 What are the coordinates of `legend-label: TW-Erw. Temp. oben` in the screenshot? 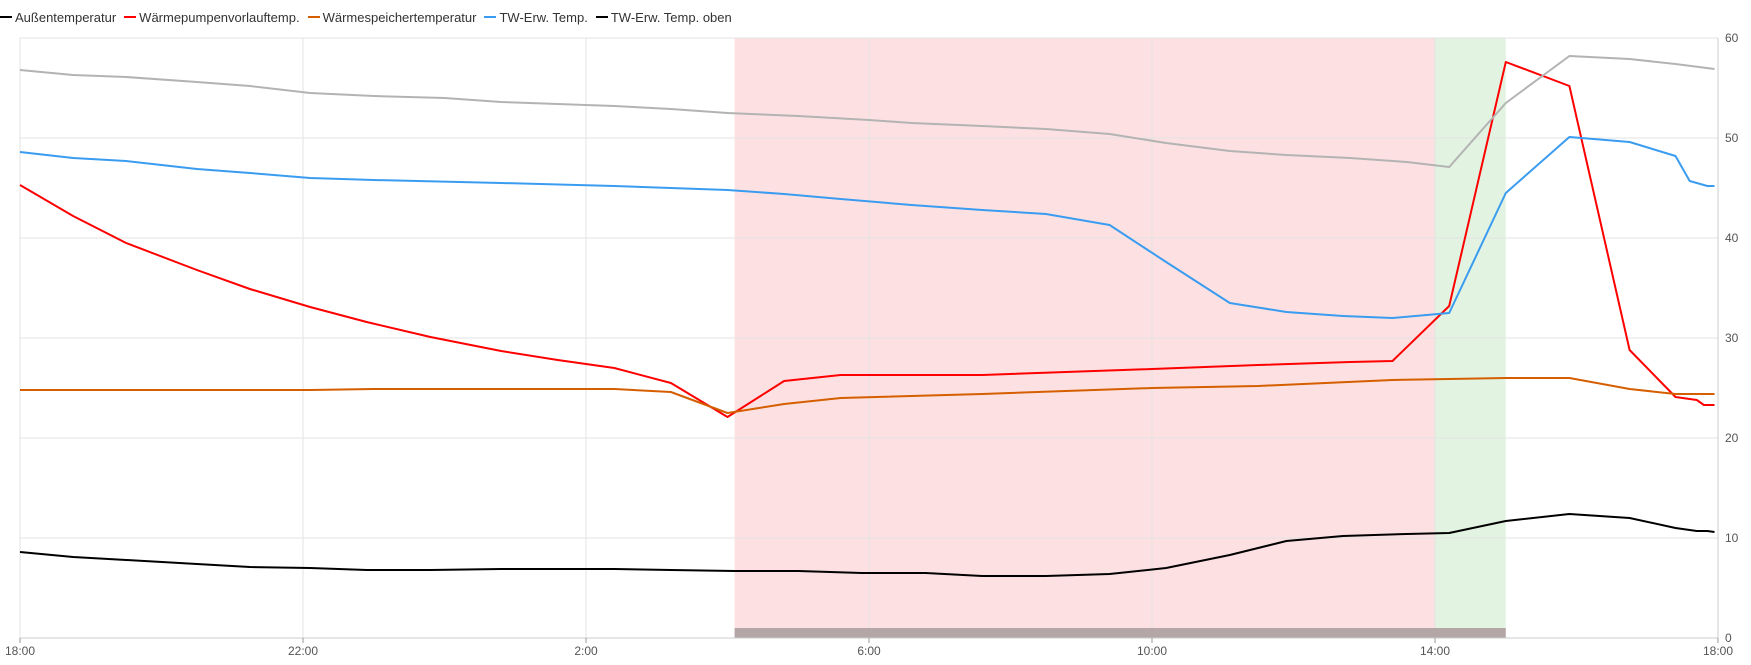 It's located at (671, 17).